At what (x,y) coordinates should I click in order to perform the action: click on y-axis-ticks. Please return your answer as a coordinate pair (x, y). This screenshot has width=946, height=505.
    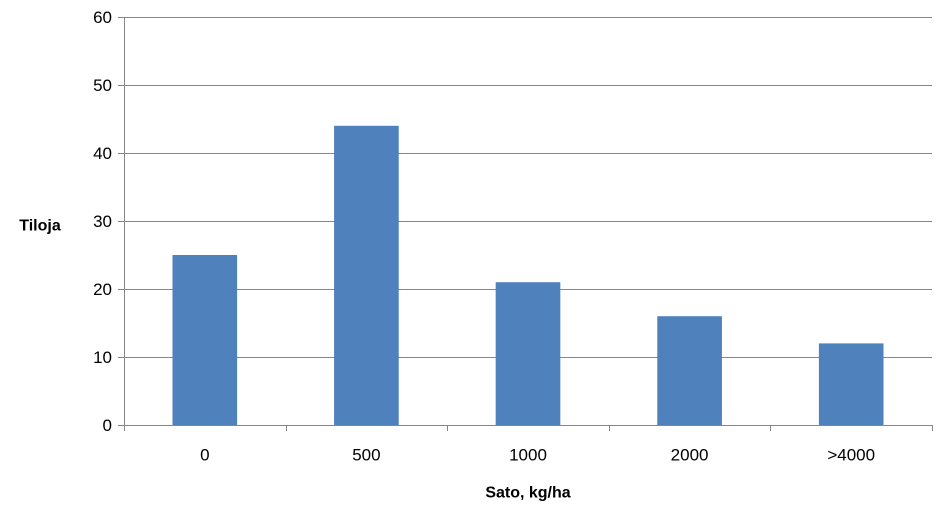
    Looking at the image, I should click on (121, 221).